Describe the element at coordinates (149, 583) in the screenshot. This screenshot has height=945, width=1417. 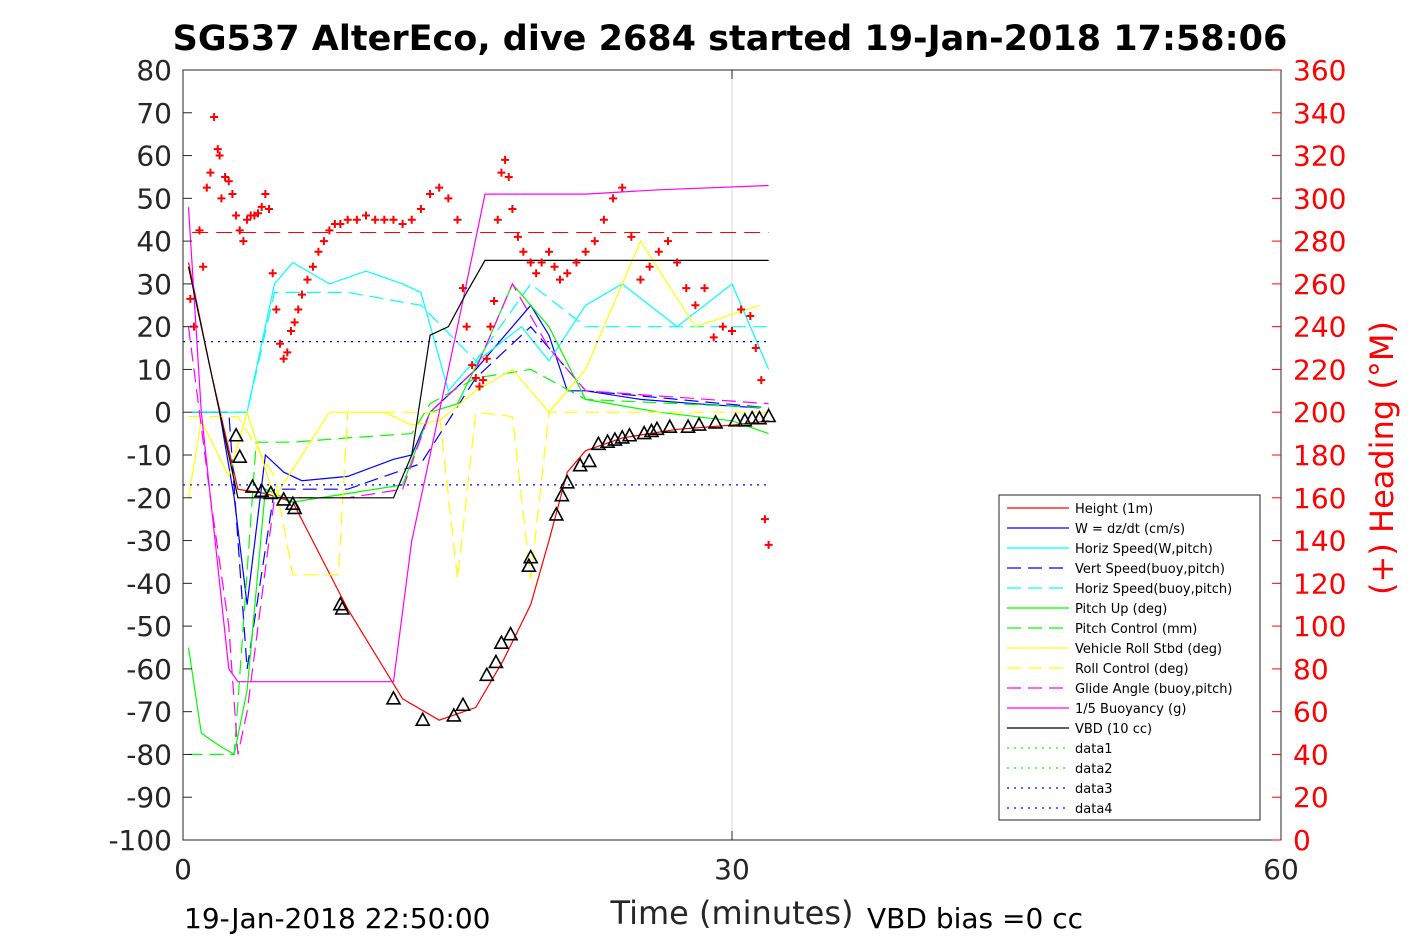
I see `y-tick-label: -40` at that location.